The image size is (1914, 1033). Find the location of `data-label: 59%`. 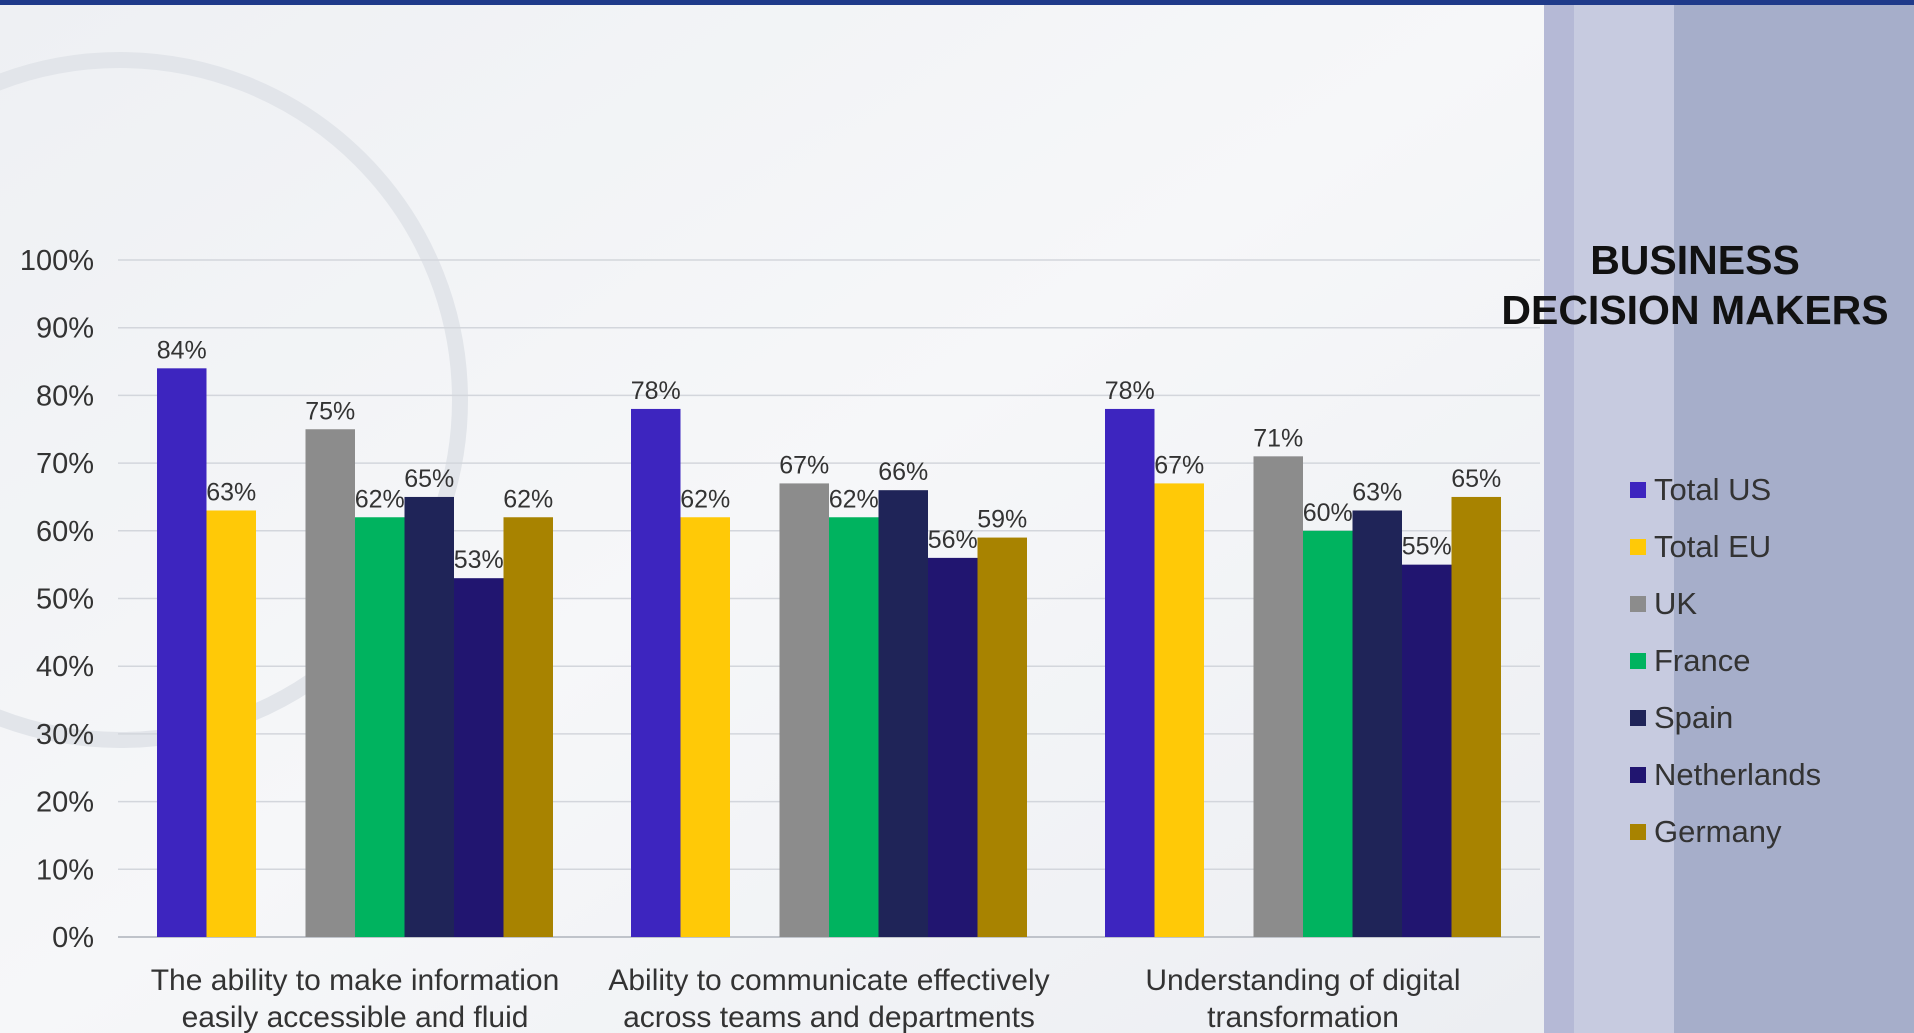

data-label: 59% is located at coordinates (1002, 520).